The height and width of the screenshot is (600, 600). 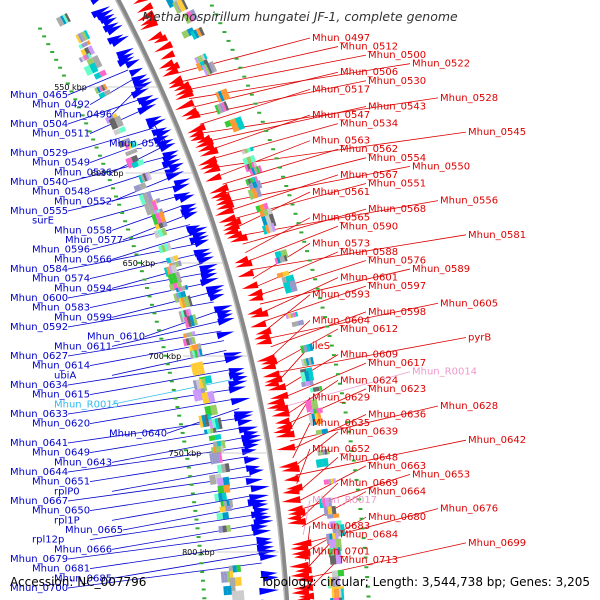 I want to click on left-gene-label: Mhun_0552, so click(x=83, y=201).